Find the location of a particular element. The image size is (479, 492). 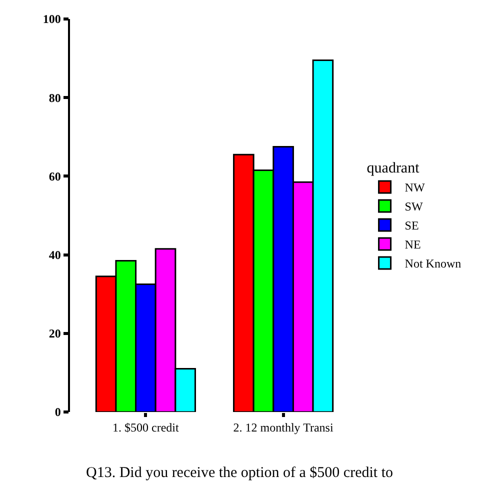

y-tick-label: 80 is located at coordinates (54, 97).